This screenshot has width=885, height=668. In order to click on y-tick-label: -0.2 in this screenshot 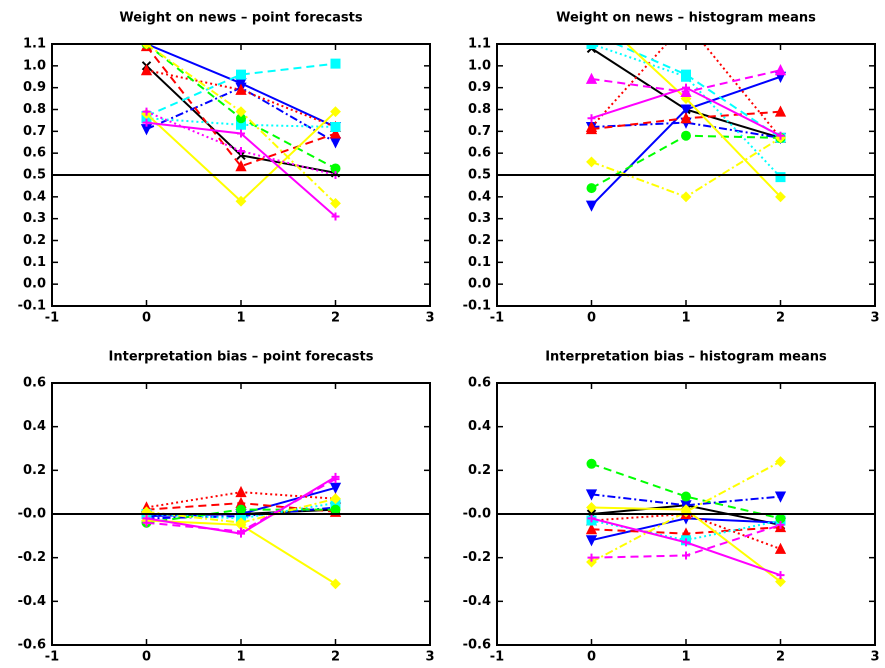, I will do `click(32, 557)`.